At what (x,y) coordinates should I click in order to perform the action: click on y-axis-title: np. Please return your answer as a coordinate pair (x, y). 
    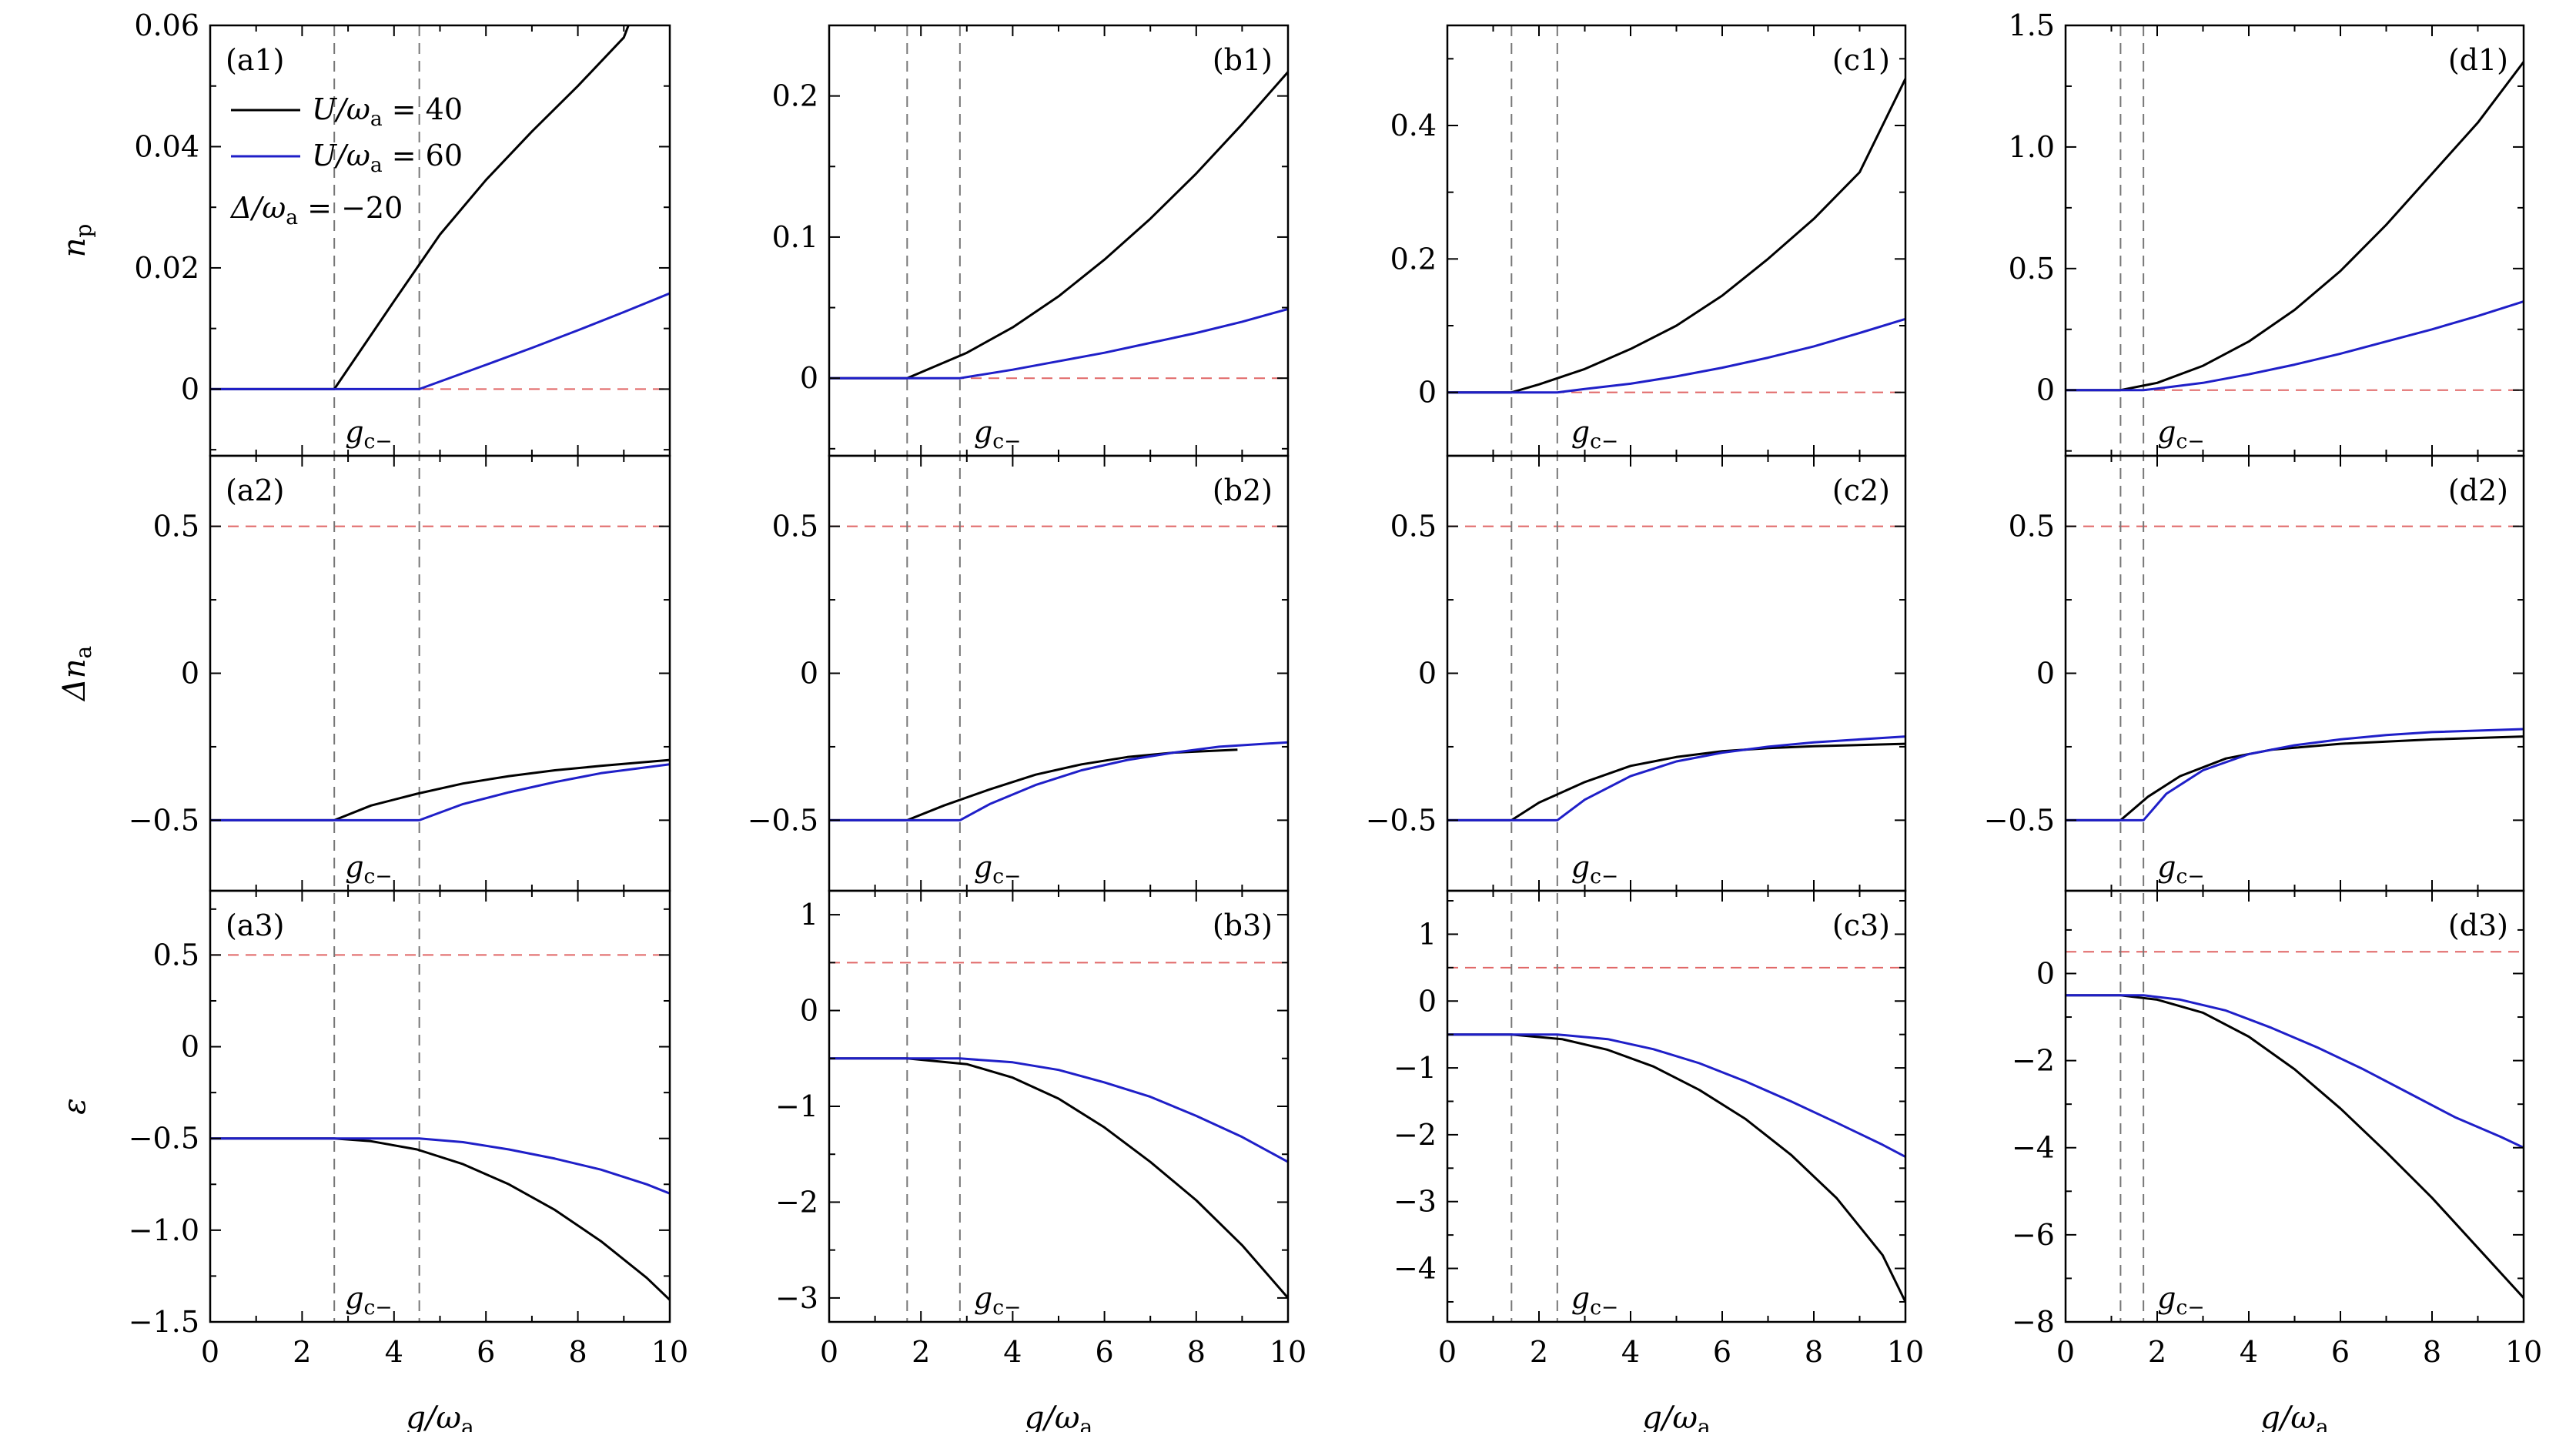
    Looking at the image, I should click on (77, 241).